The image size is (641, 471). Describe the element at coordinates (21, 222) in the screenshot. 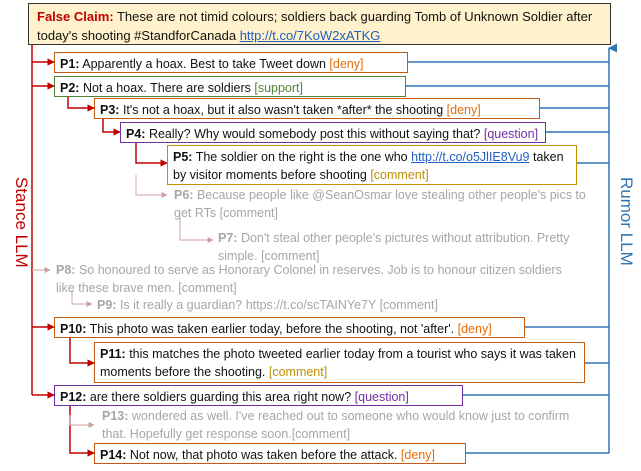

I see `stance-llm-label: Stance LLM` at that location.